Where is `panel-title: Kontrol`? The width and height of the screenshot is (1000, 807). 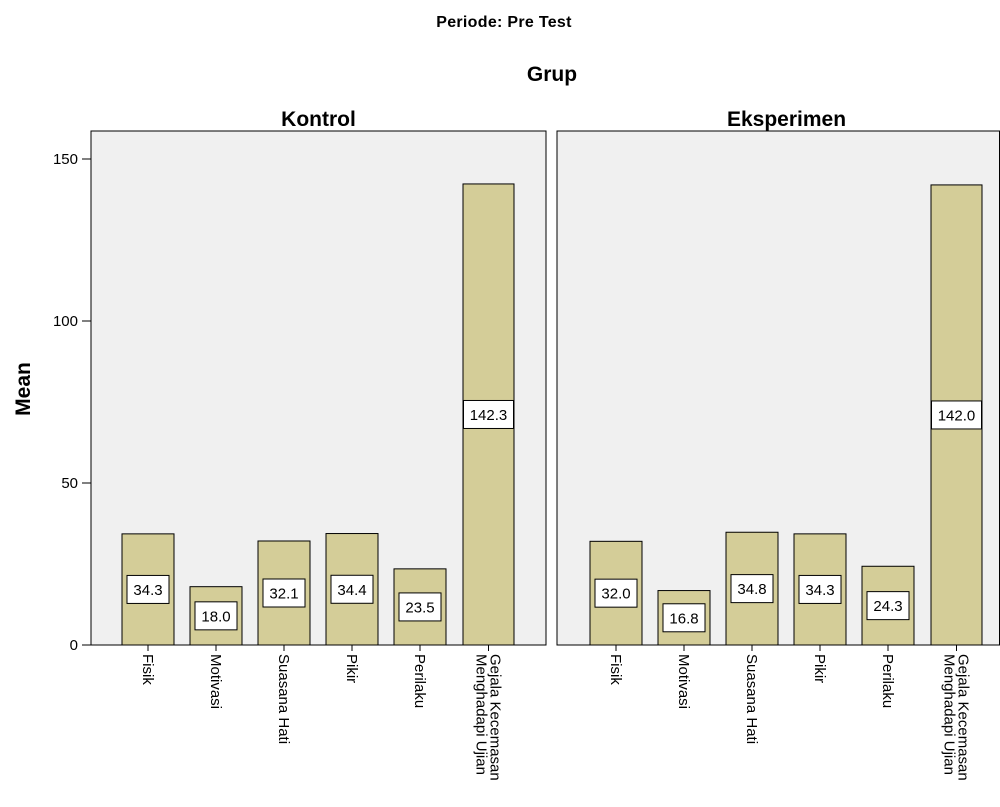 panel-title: Kontrol is located at coordinates (318, 119).